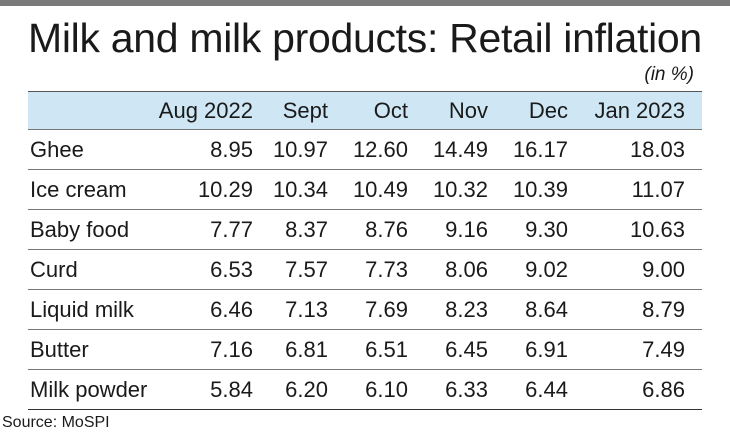 This screenshot has height=436, width=730. What do you see at coordinates (663, 269) in the screenshot?
I see `value-cell: 9.00` at bounding box center [663, 269].